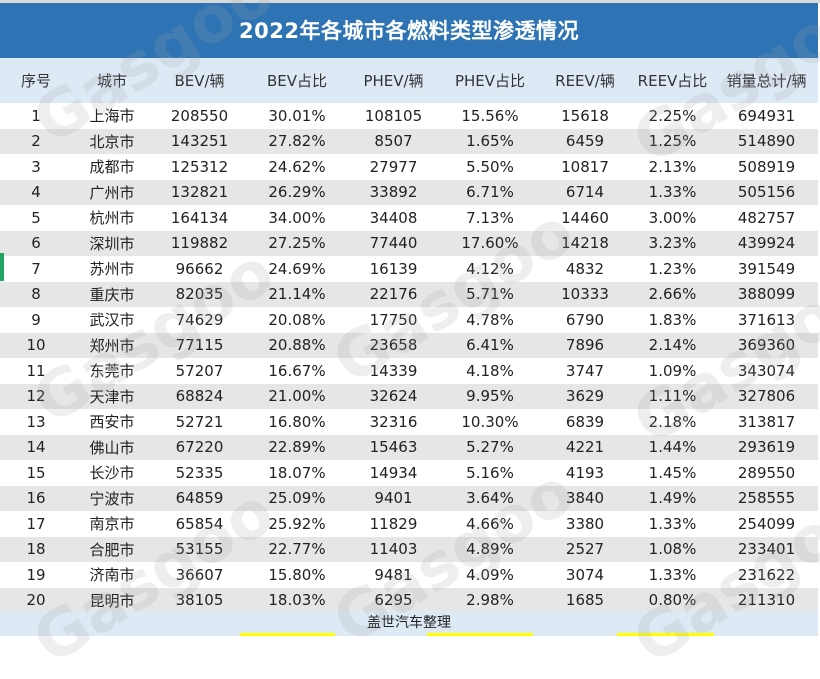  What do you see at coordinates (766, 524) in the screenshot?
I see `table-cell: 254099` at bounding box center [766, 524].